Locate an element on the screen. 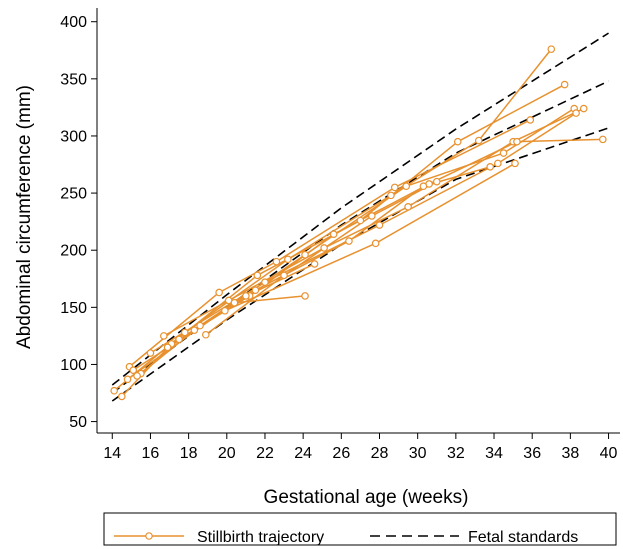 The width and height of the screenshot is (623, 549). legend-frame is located at coordinates (360, 529).